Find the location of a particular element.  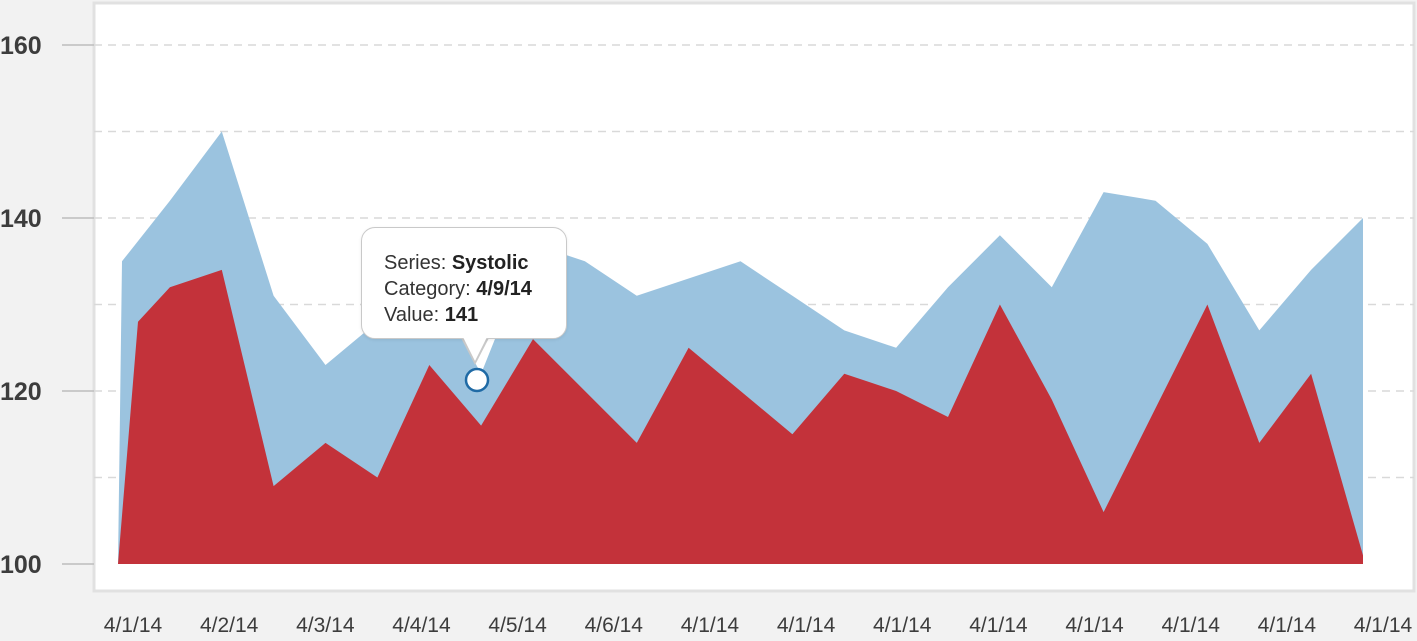

x-tick-label: 4/2/14 is located at coordinates (229, 625).